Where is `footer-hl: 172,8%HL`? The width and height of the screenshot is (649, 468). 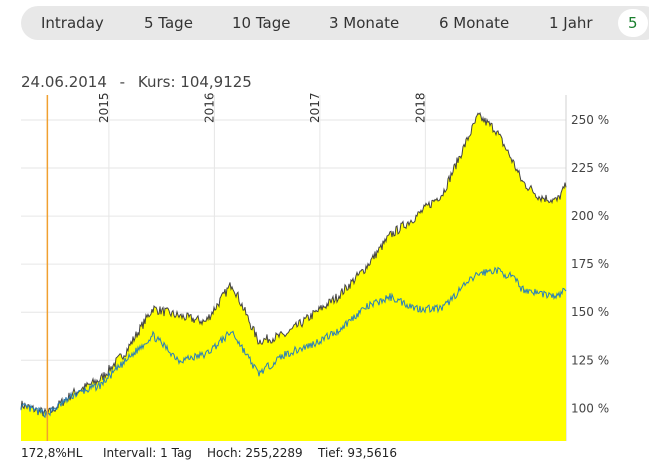
footer-hl: 172,8%HL is located at coordinates (52, 453).